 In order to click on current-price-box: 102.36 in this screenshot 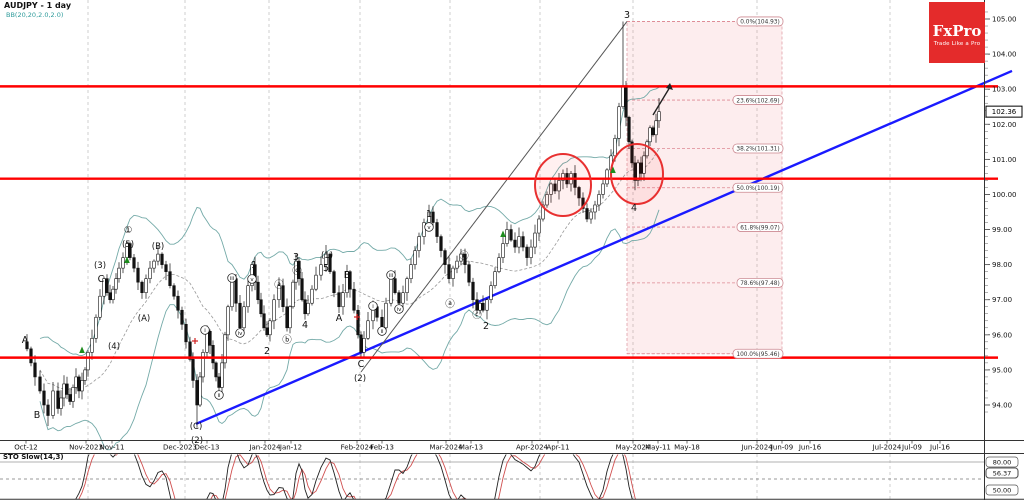, I will do `click(1004, 111)`.